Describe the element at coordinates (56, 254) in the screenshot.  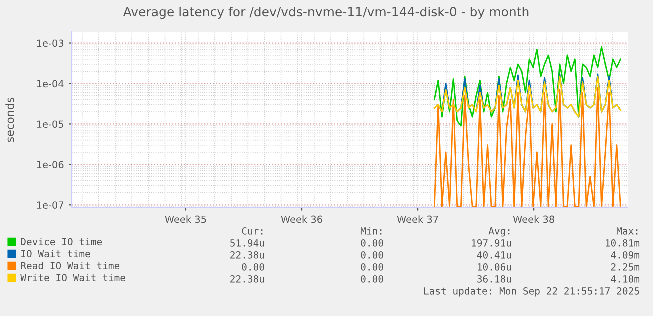
I see `legend-label: IO Wait time` at that location.